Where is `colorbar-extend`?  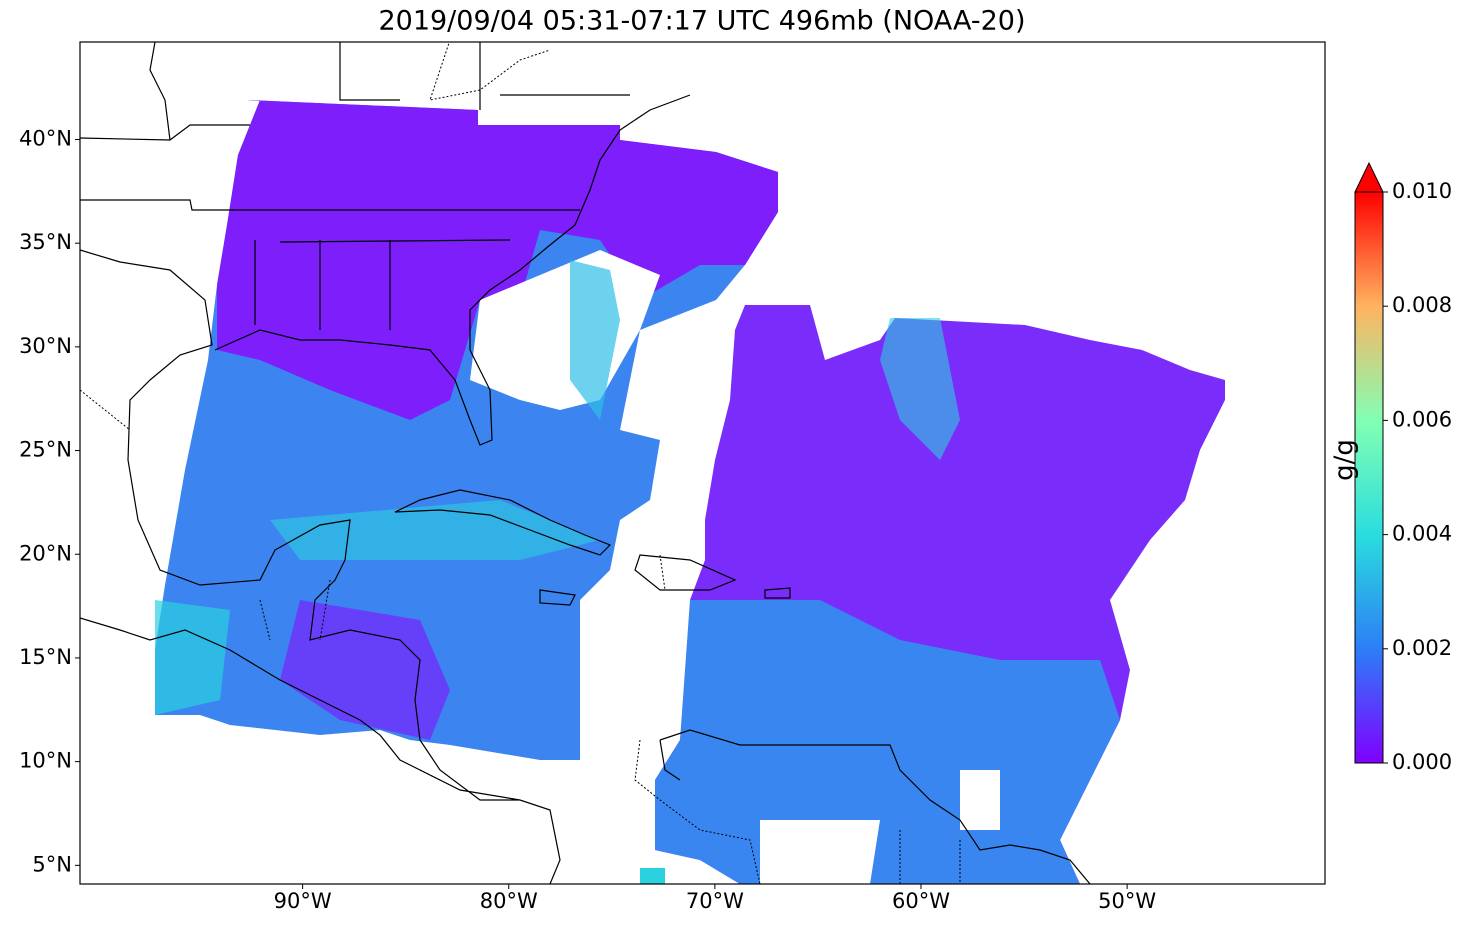 colorbar-extend is located at coordinates (1369, 177).